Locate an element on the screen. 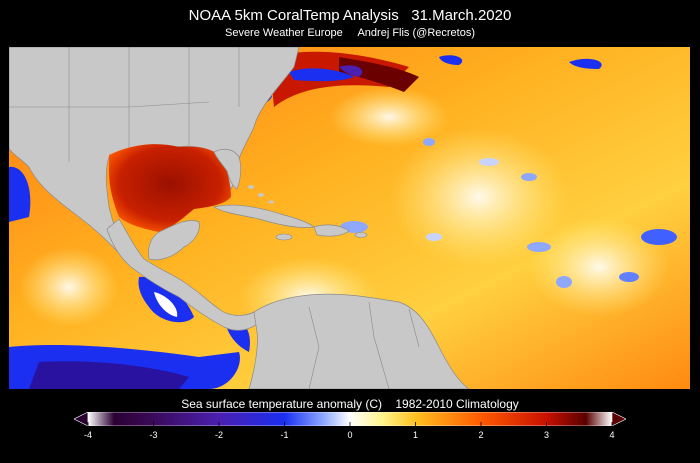 The width and height of the screenshot is (700, 463). colorbar-tick-label: 0 is located at coordinates (350, 435).